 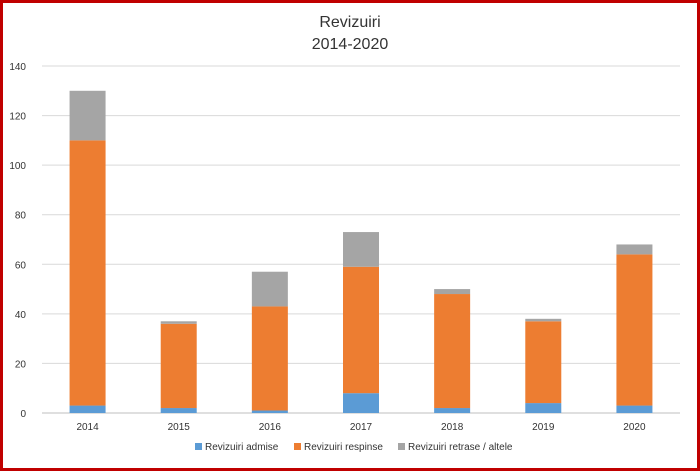 I want to click on y-tick-label: 140, so click(x=17, y=67).